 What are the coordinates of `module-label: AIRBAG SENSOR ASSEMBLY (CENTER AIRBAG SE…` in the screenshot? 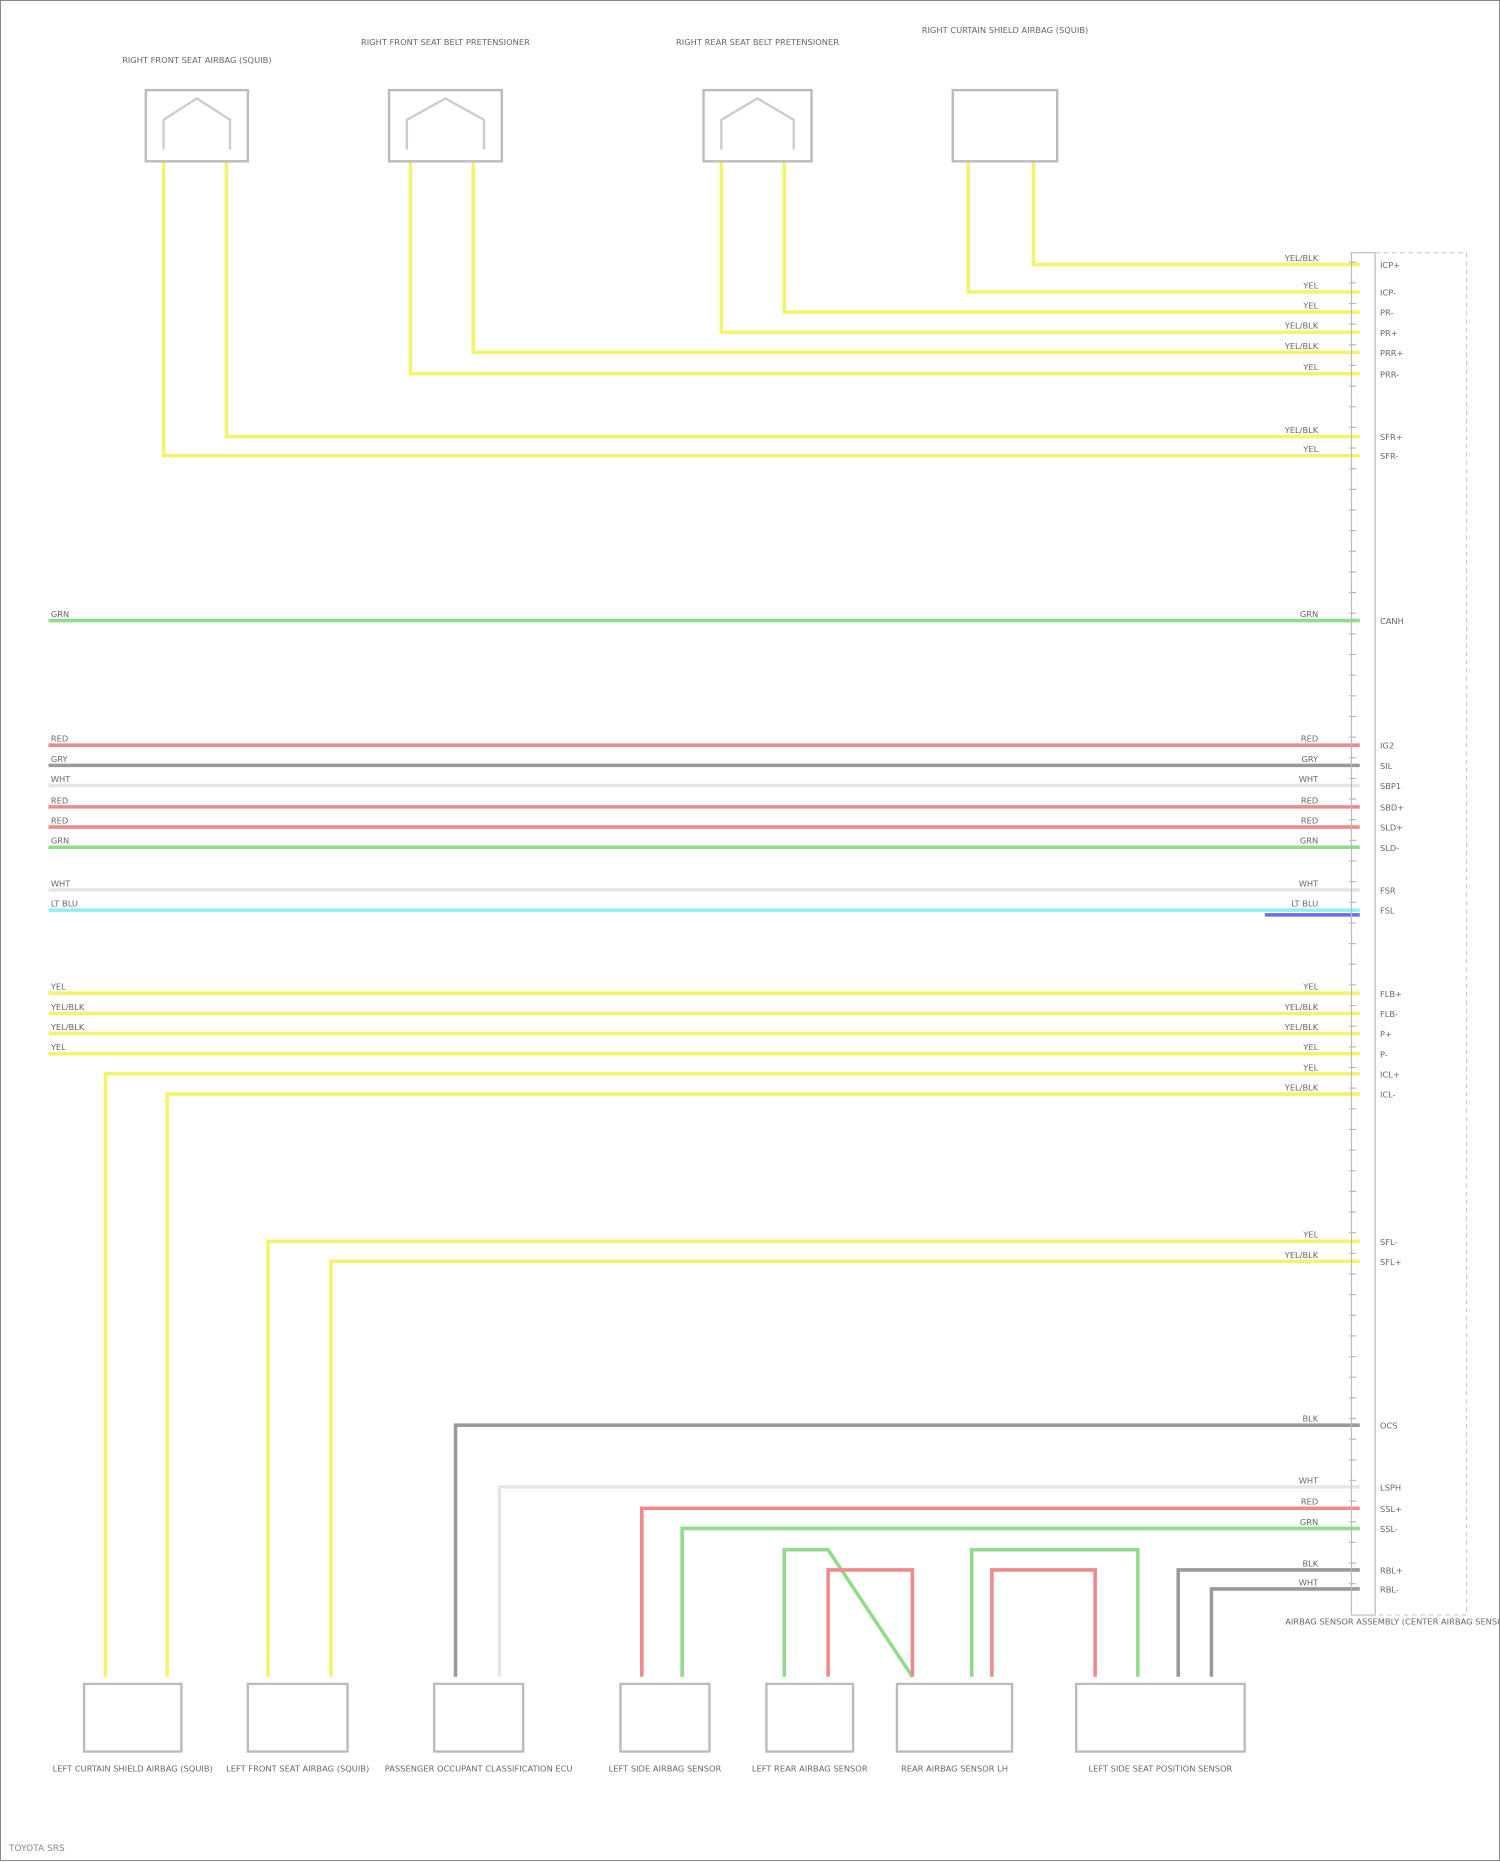 It's located at (1392, 1622).